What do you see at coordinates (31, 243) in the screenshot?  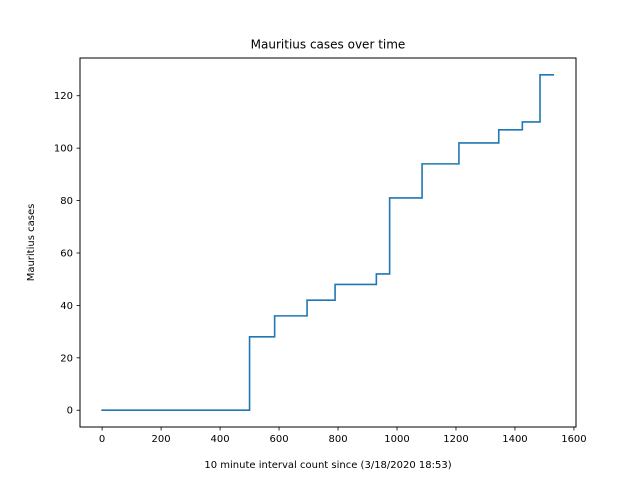 I see `y-axis-label: Mauritius cases` at bounding box center [31, 243].